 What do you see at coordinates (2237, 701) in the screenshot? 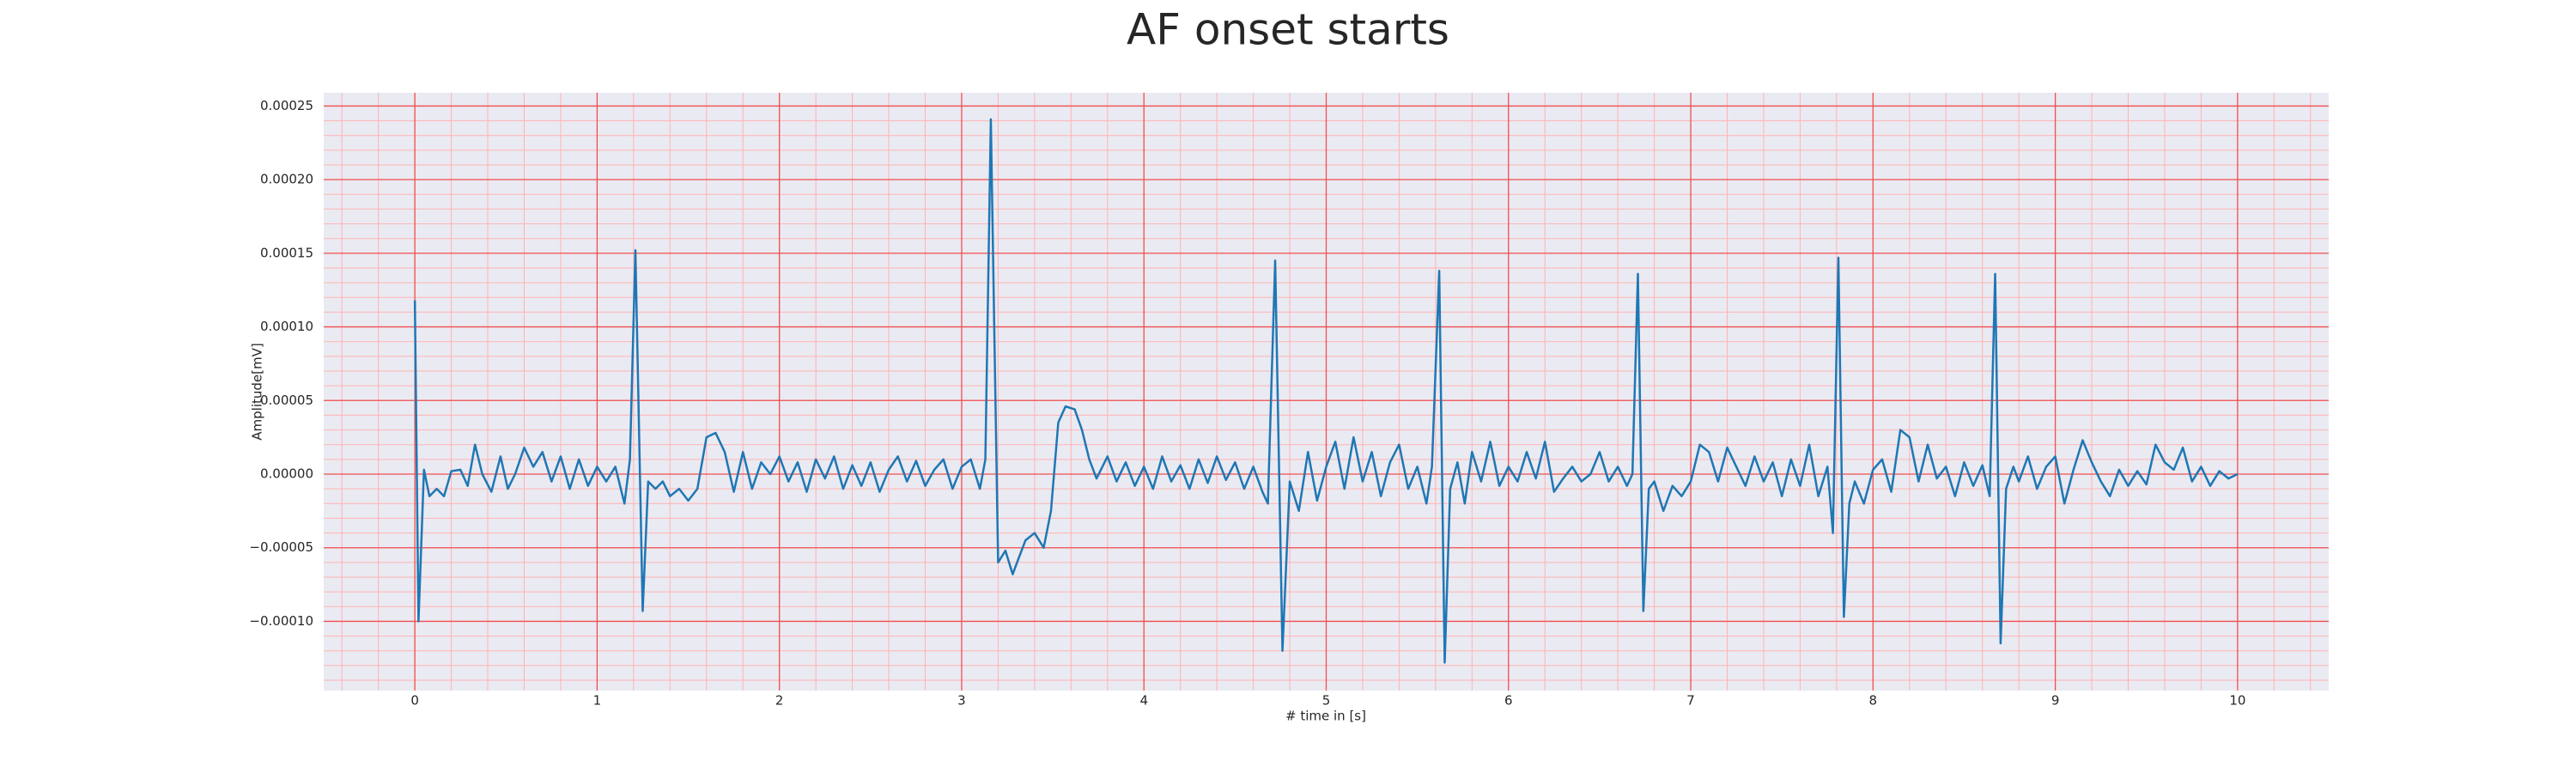
I see `x-tick-label: 10` at bounding box center [2237, 701].